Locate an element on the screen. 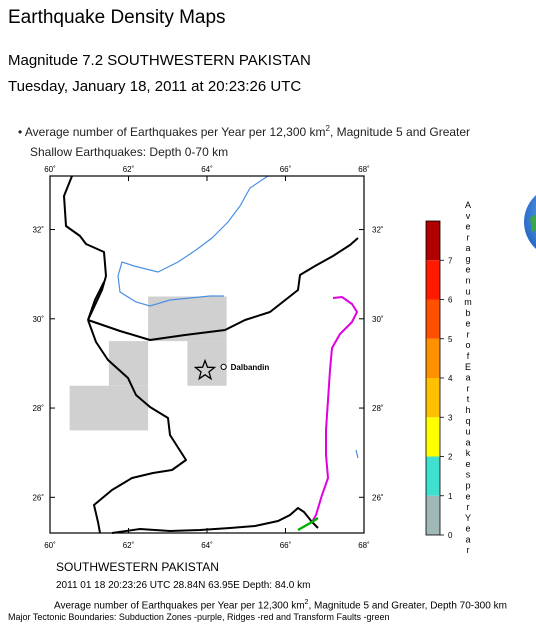  map-markers: Dalbandin is located at coordinates (231, 369).